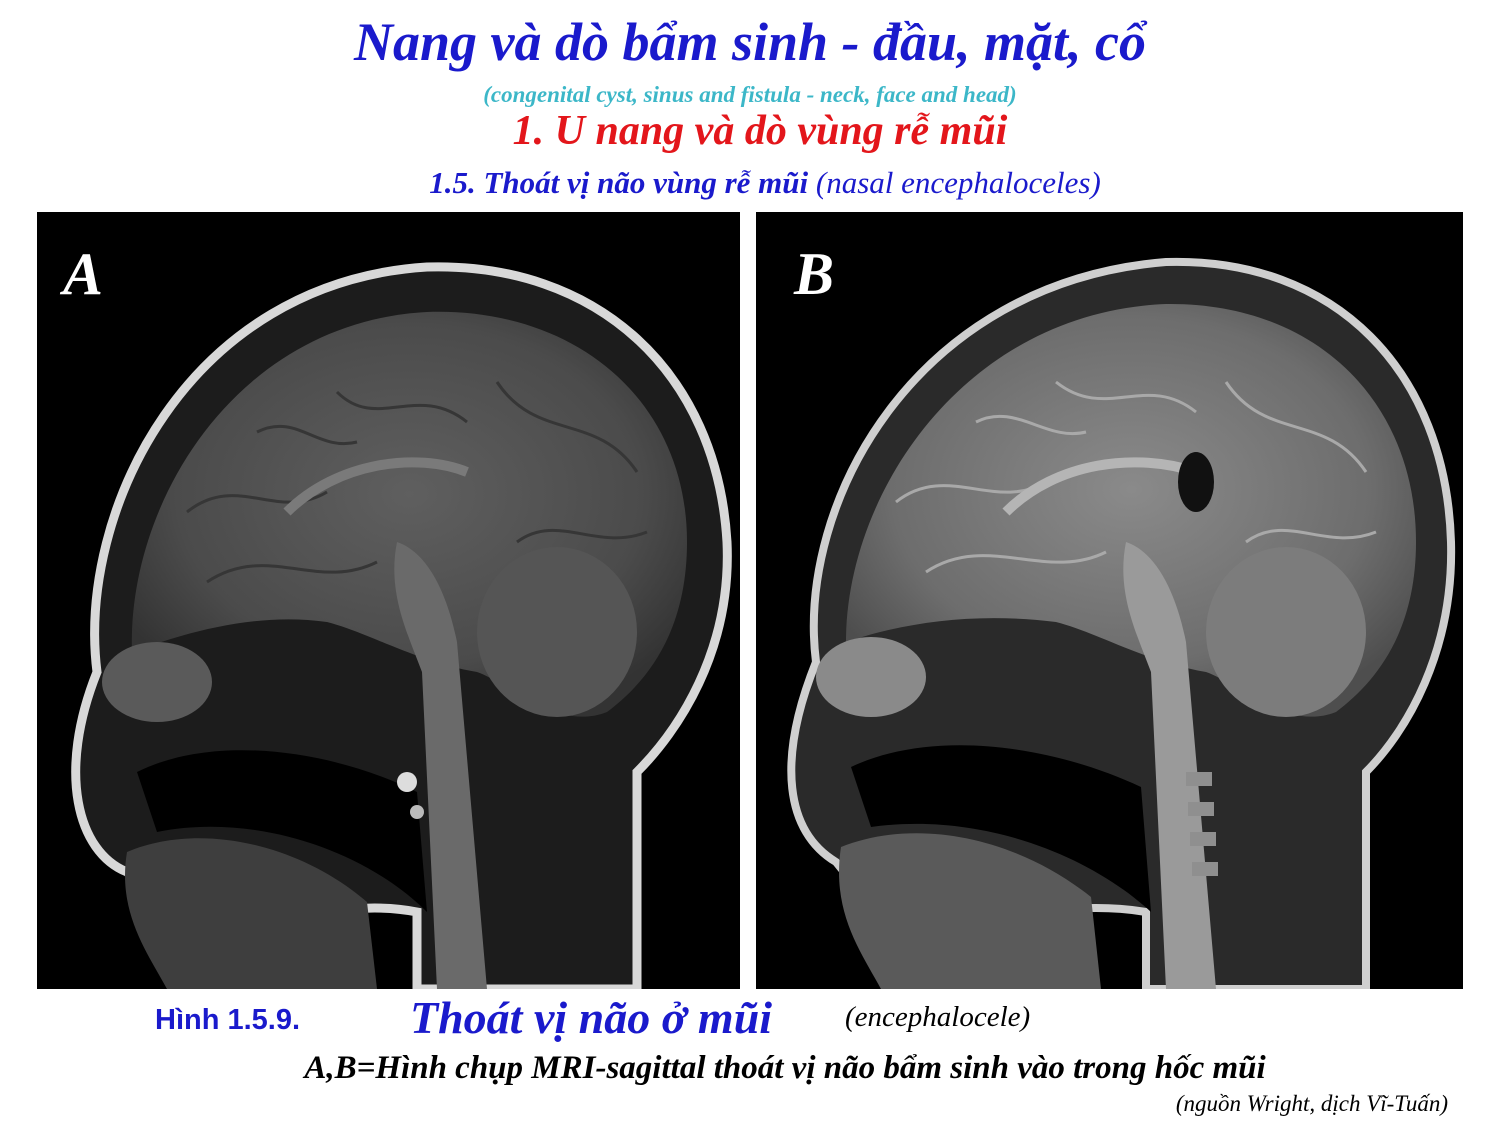 The image size is (1500, 1125). What do you see at coordinates (760, 131) in the screenshot?
I see `section-heading: 1. U nang và dò vùng rễ mũi` at bounding box center [760, 131].